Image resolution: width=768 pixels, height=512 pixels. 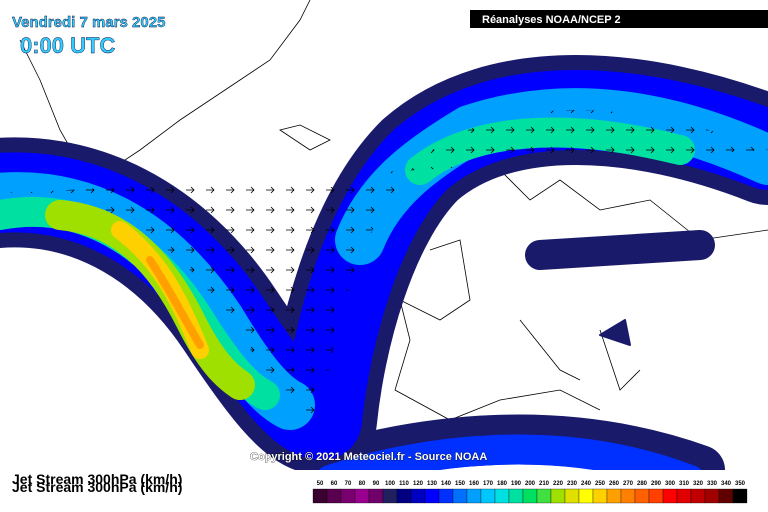 What do you see at coordinates (88, 22) in the screenshot?
I see `date: Vendredi 7 mars 2025` at bounding box center [88, 22].